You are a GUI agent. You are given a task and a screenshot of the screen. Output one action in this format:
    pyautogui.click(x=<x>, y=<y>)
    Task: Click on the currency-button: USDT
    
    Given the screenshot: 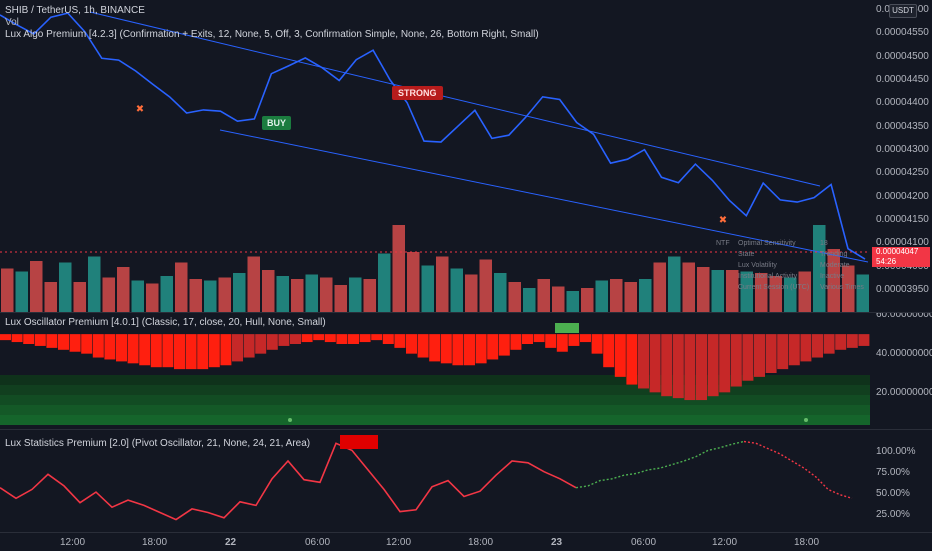 What is the action you would take?
    pyautogui.click(x=903, y=11)
    